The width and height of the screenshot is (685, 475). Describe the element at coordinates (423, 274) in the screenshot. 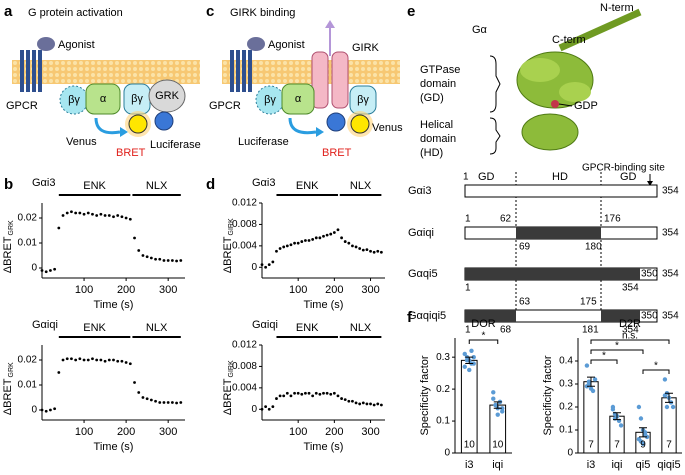

I see `row-label: Gαqi5` at that location.